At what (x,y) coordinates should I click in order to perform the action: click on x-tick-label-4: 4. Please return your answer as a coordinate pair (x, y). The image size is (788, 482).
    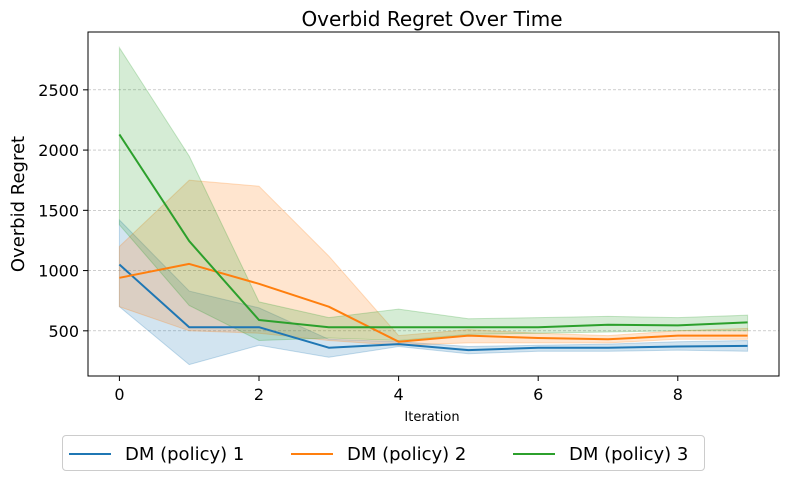
    Looking at the image, I should click on (399, 394).